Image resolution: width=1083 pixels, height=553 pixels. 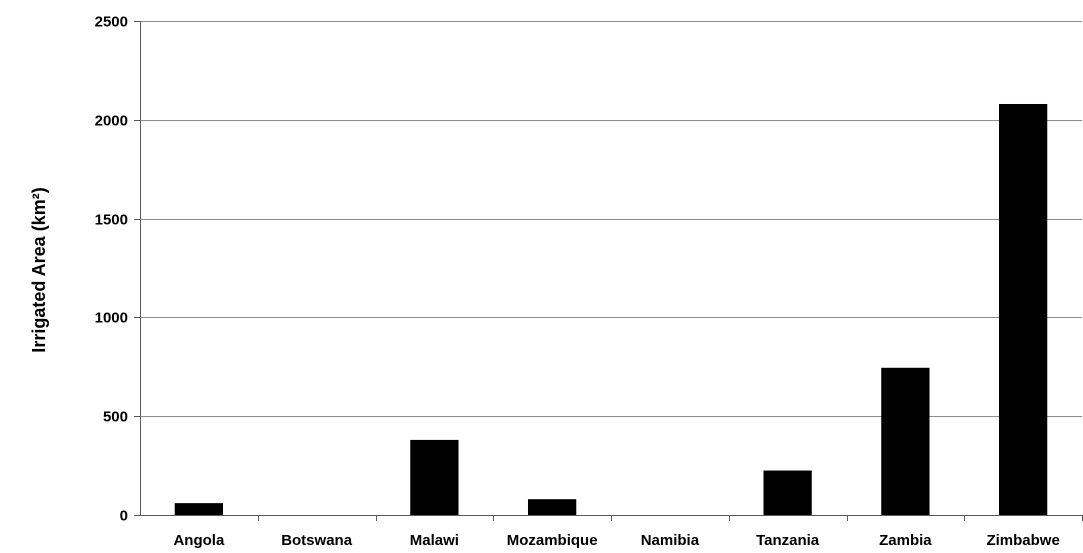 I want to click on x-tick-label: Mozambique, so click(x=552, y=540).